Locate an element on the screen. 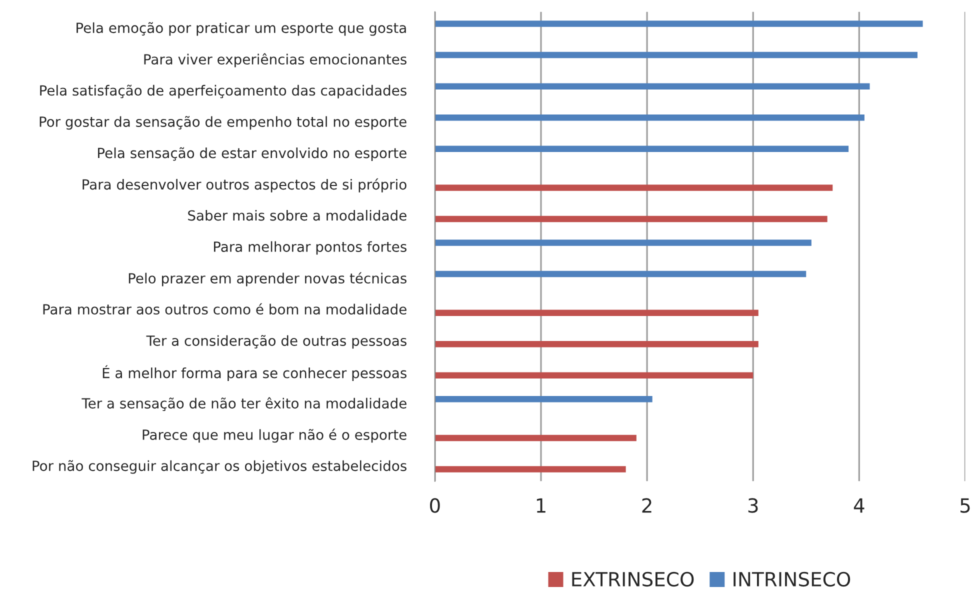 This screenshot has height=594, width=973. y-tick-label: Por não conseguir alcançar os objetivos estabelecidos is located at coordinates (219, 467).